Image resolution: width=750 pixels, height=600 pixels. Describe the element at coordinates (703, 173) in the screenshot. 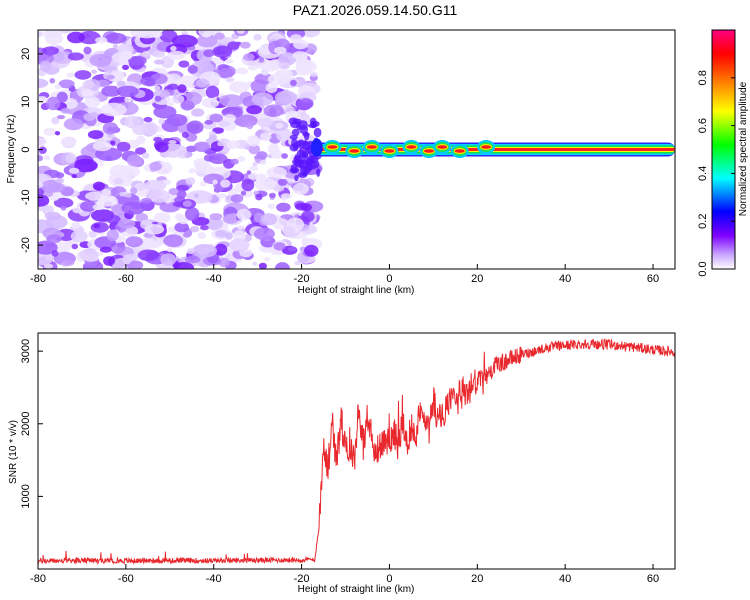

I see `colorbar-tick-label: 0.4` at that location.